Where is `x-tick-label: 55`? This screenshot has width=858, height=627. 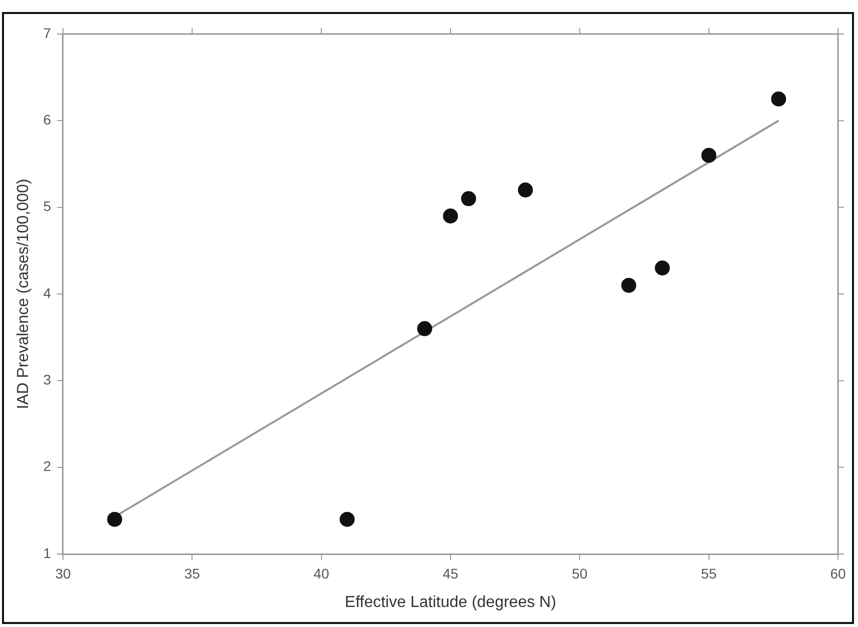 x-tick-label: 55 is located at coordinates (709, 573).